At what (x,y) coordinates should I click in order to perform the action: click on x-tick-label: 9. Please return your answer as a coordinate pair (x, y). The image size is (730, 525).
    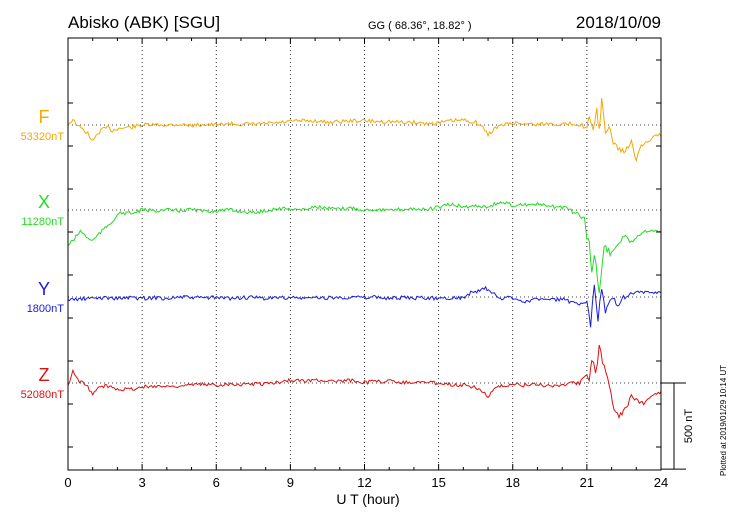
    Looking at the image, I should click on (290, 482).